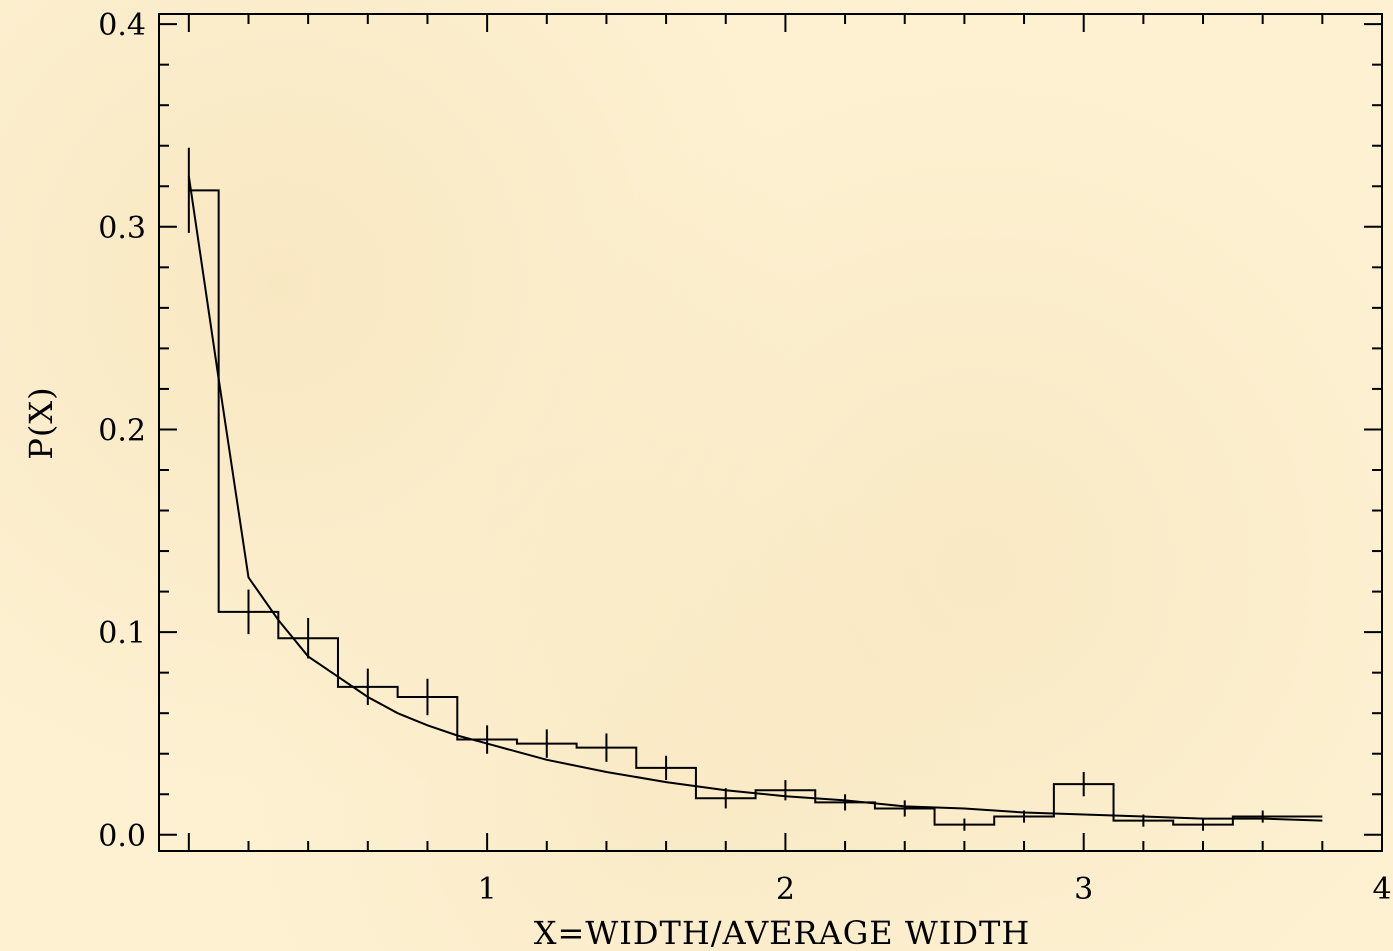 The image size is (1393, 951). I want to click on y-tick-label: 0.1, so click(122, 633).